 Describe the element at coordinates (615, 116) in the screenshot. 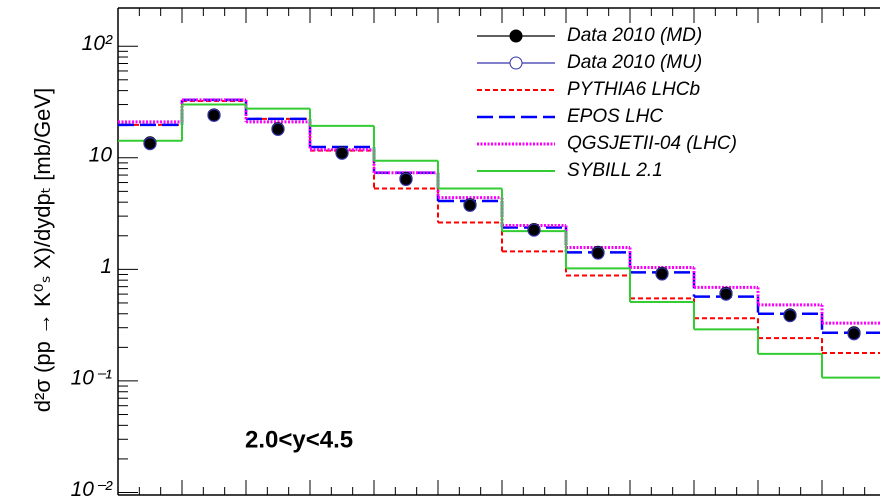

I see `legend-label: EPOS LHC` at that location.